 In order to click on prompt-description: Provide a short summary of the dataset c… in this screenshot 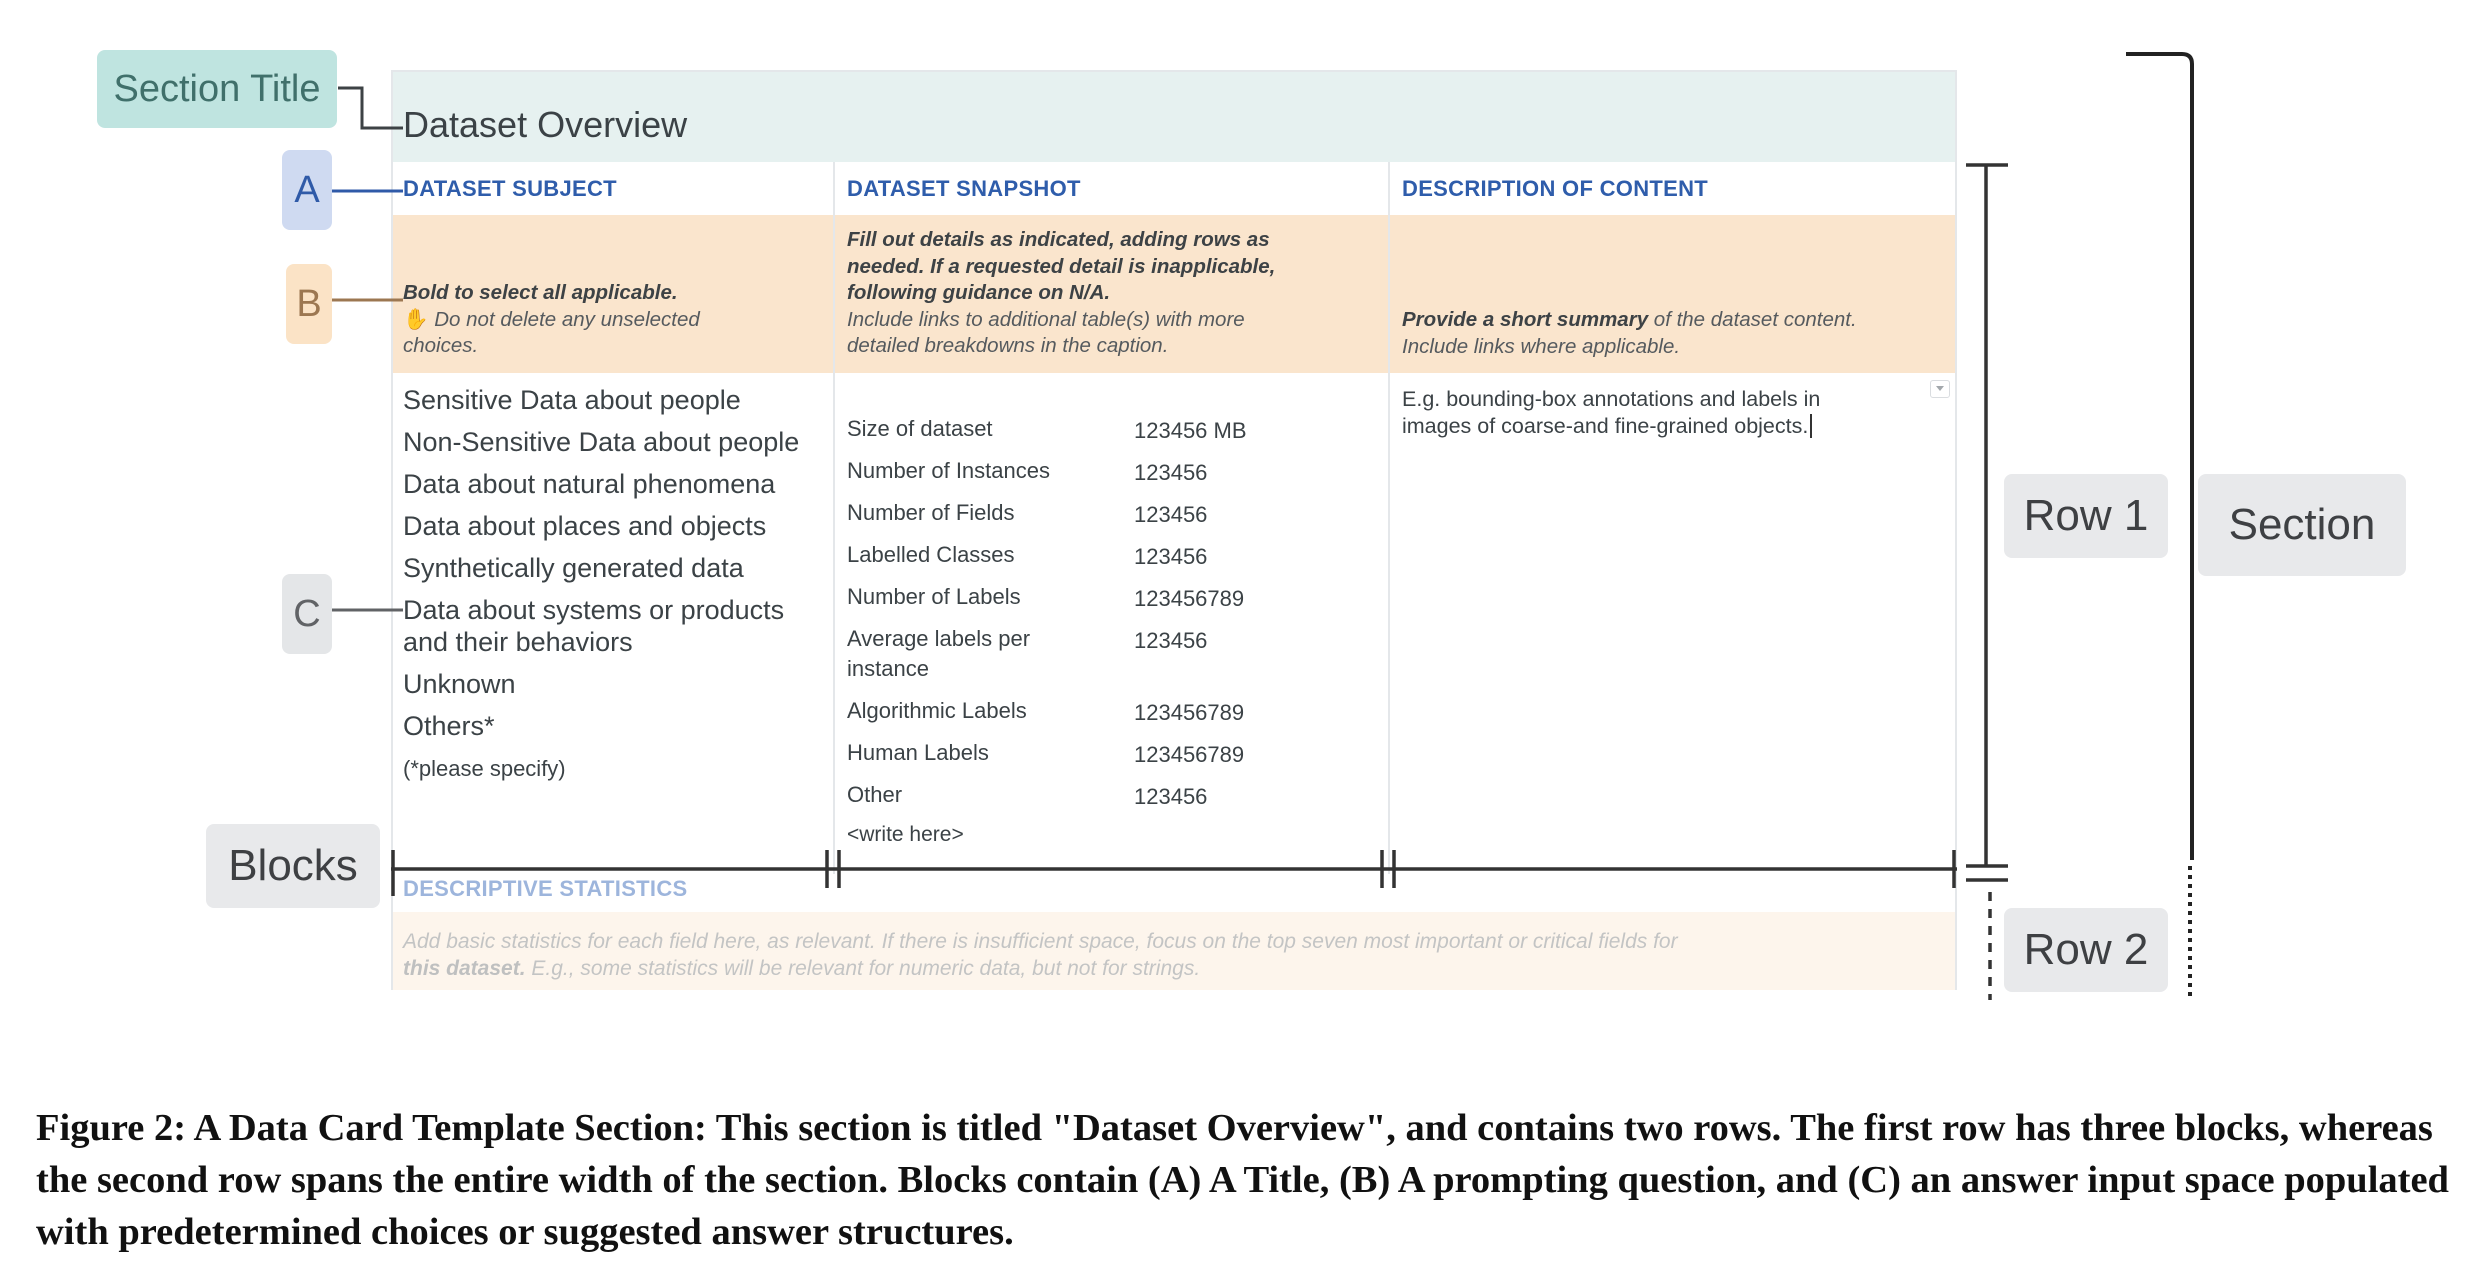, I will do `click(1629, 333)`.